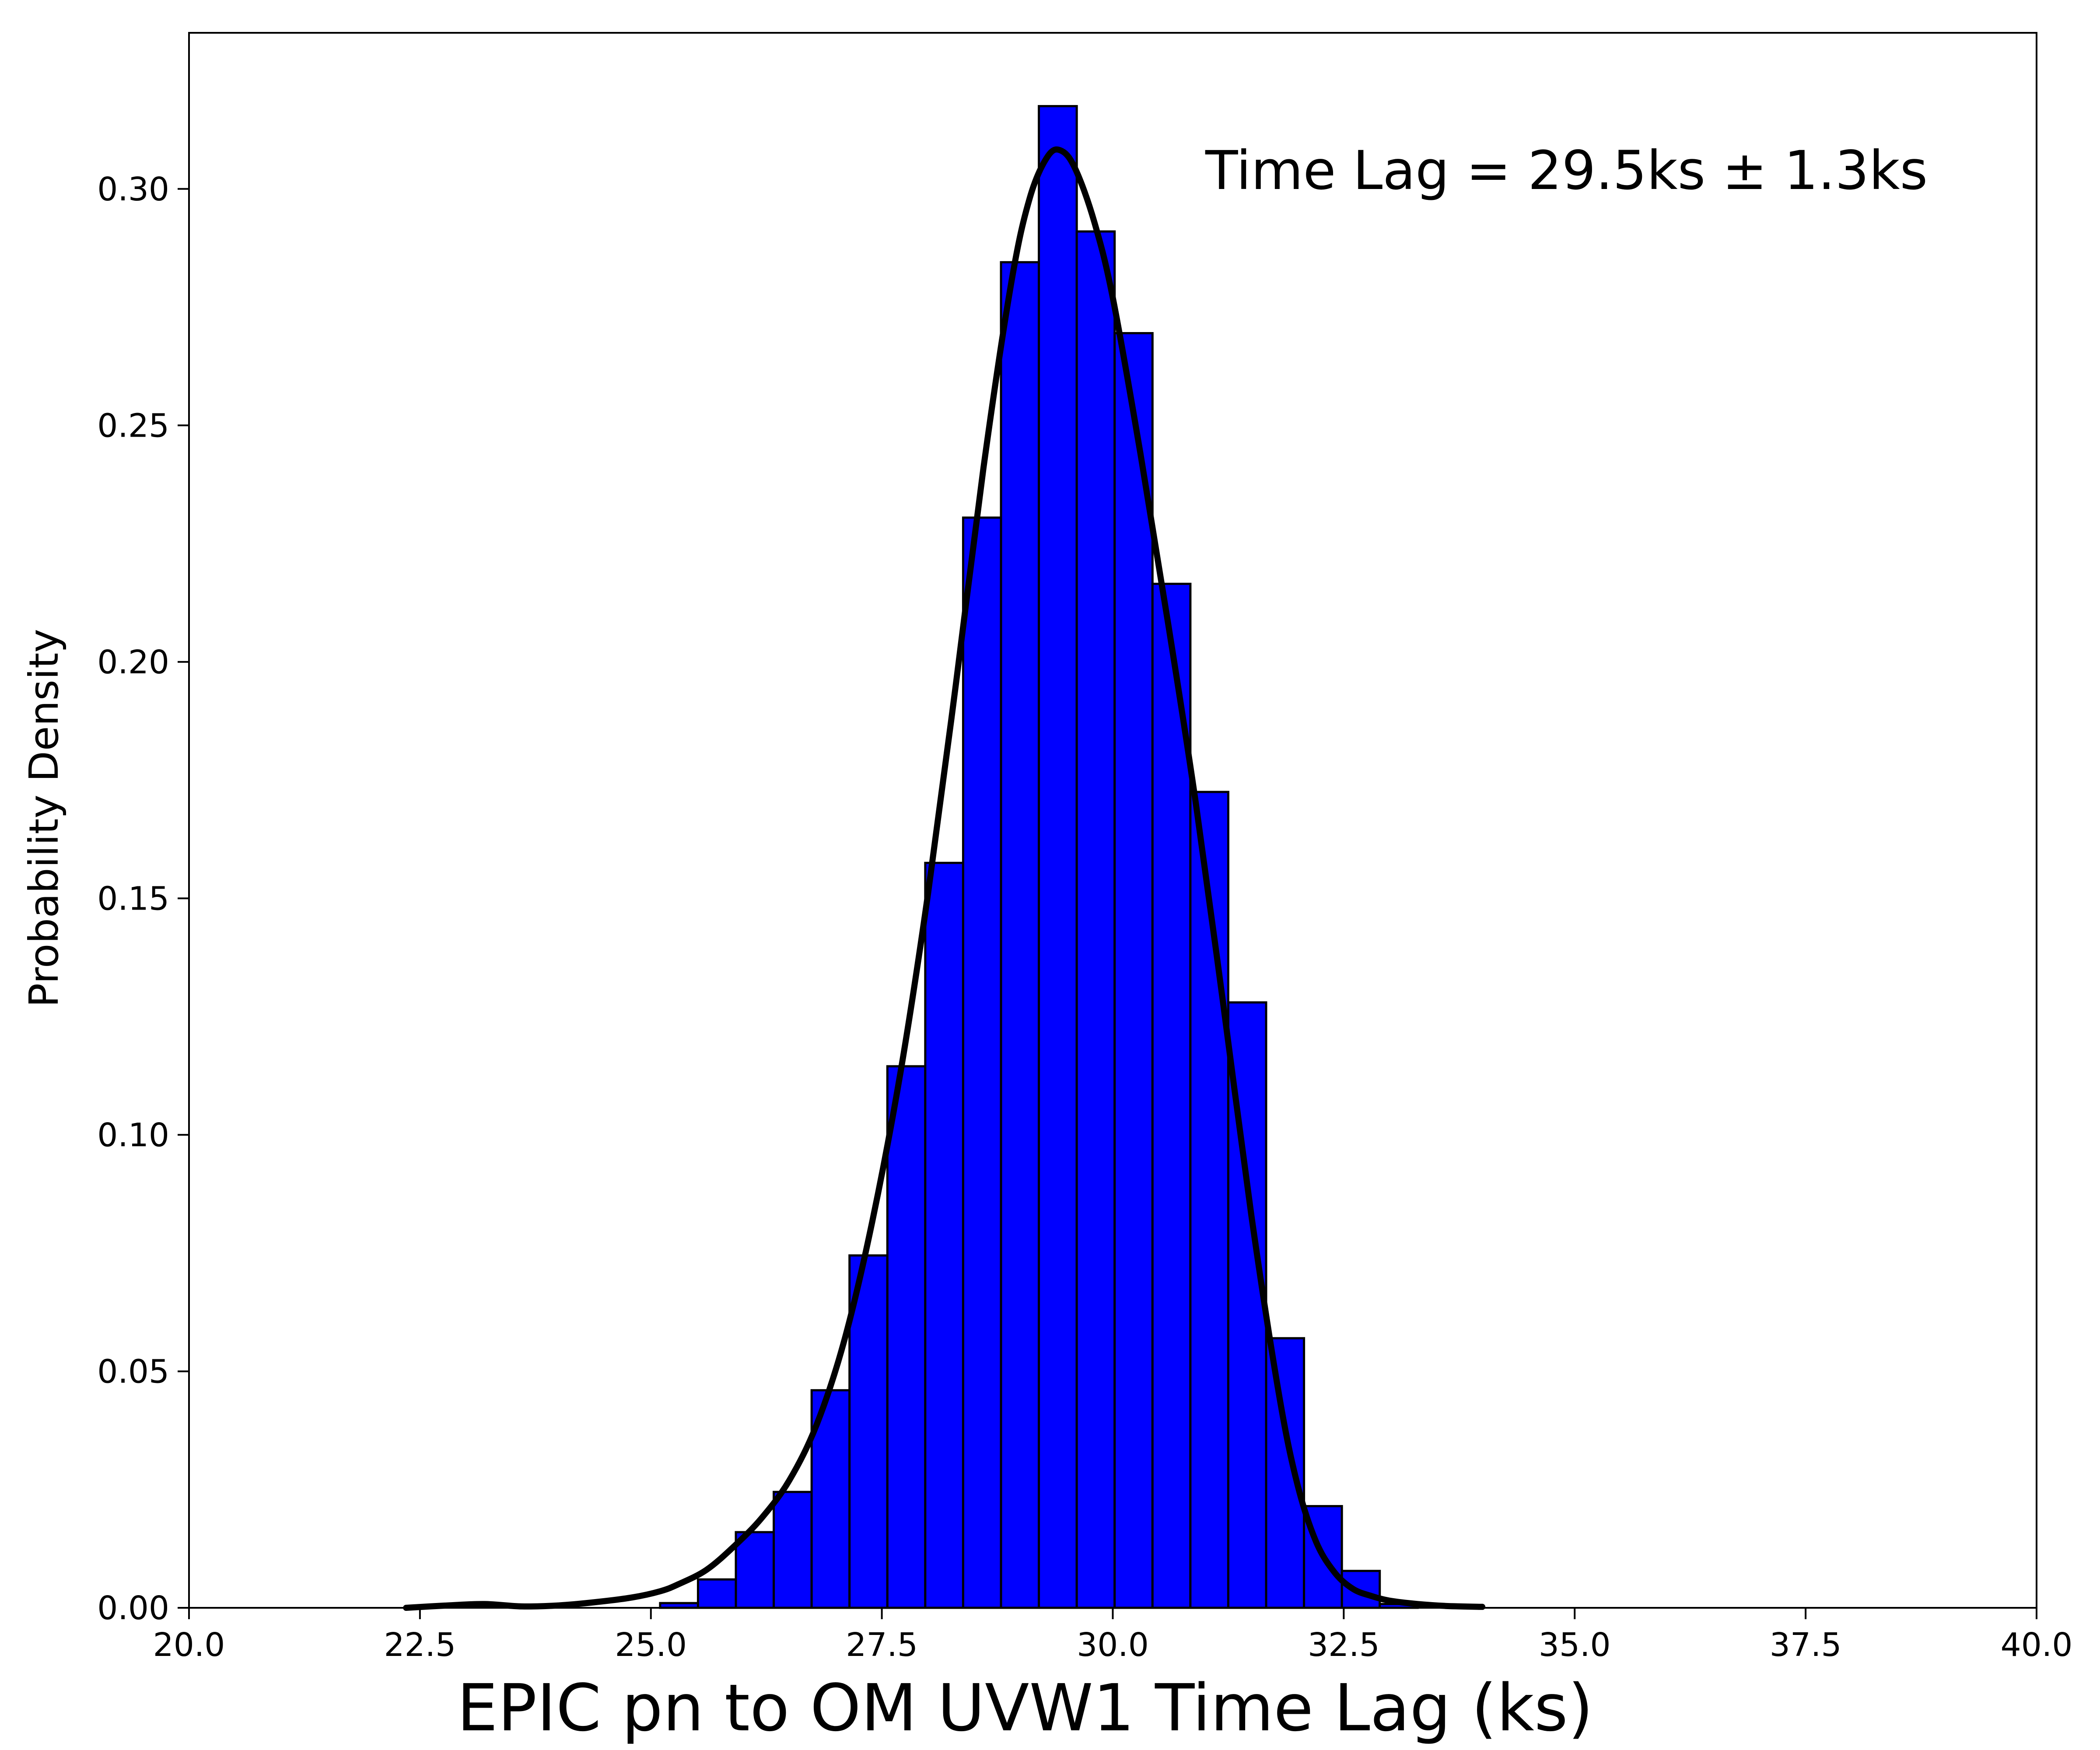 Image resolution: width=2100 pixels, height=1750 pixels. Describe the element at coordinates (44, 818) in the screenshot. I see `y-axis-label: Probability Density` at that location.